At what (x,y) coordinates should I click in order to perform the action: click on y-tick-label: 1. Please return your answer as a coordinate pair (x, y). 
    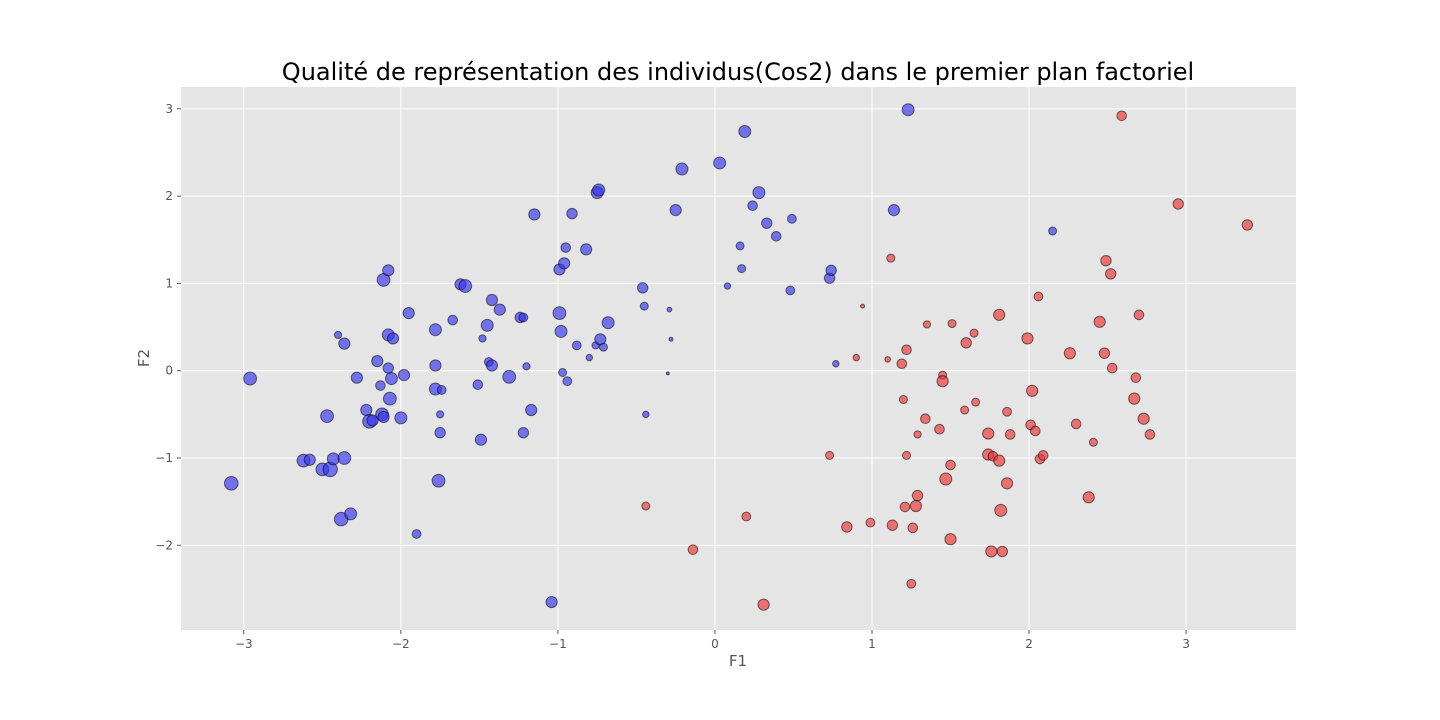
    Looking at the image, I should click on (169, 283).